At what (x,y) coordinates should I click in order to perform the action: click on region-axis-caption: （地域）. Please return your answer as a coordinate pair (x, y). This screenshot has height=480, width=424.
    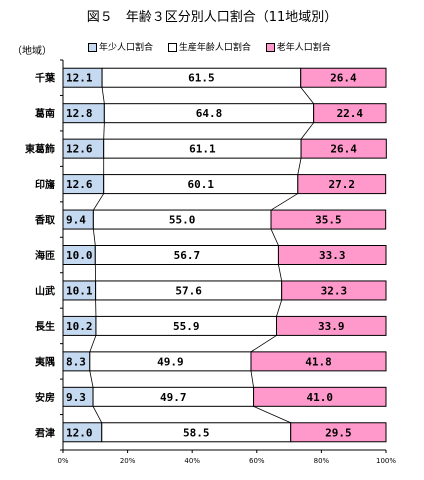
    Looking at the image, I should click on (32, 51).